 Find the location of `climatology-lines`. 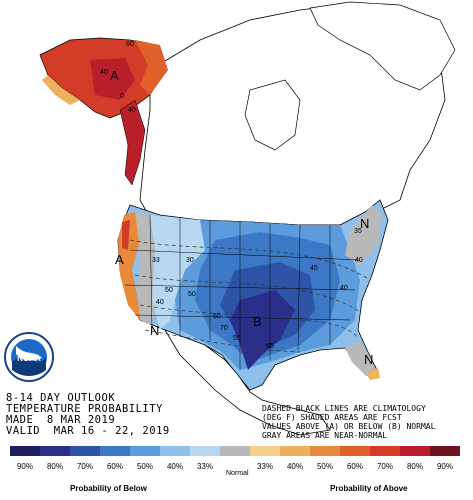

climatology-lines is located at coordinates (250, 296).